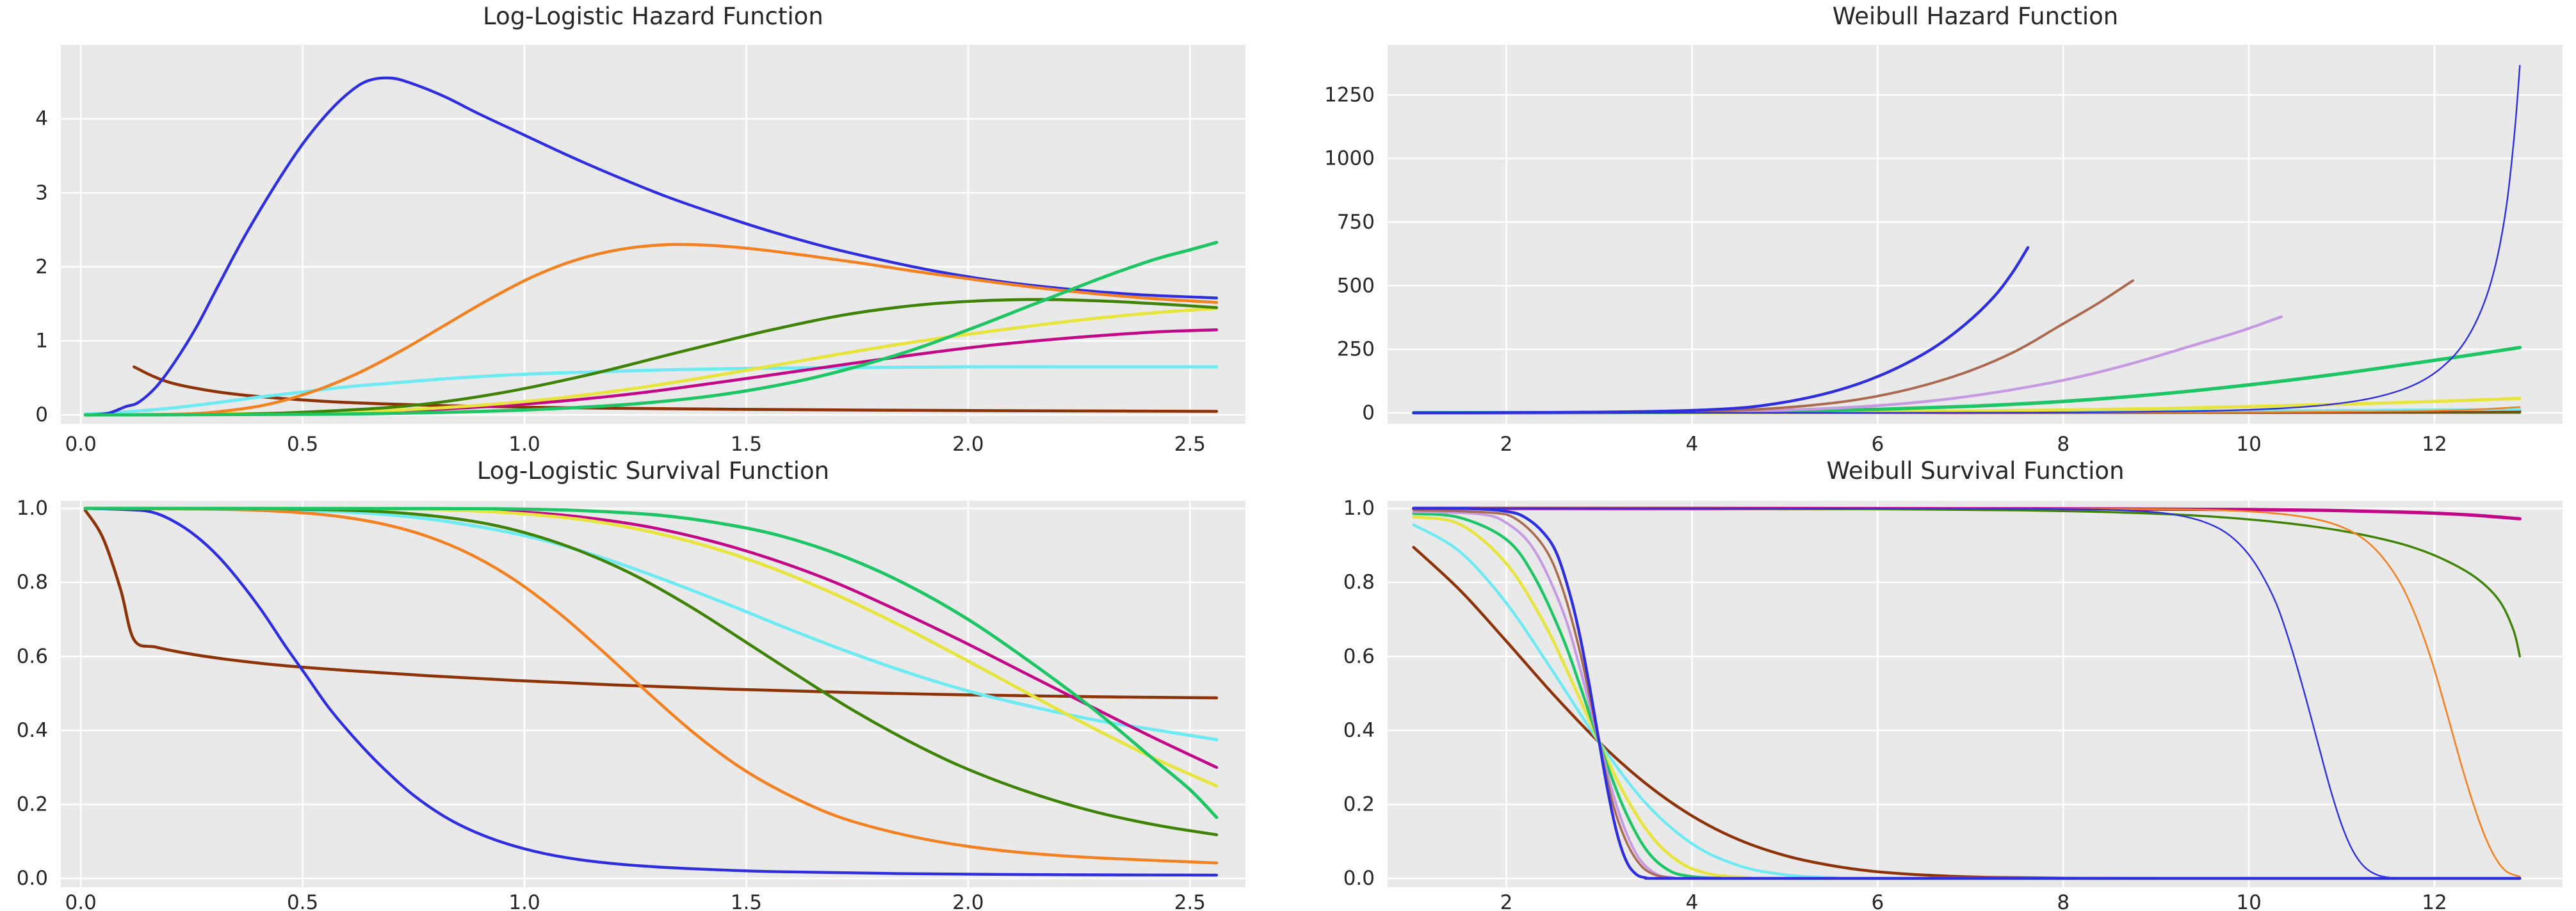 This screenshot has height=911, width=2576. What do you see at coordinates (651, 362) in the screenshot?
I see `series-yellow` at bounding box center [651, 362].